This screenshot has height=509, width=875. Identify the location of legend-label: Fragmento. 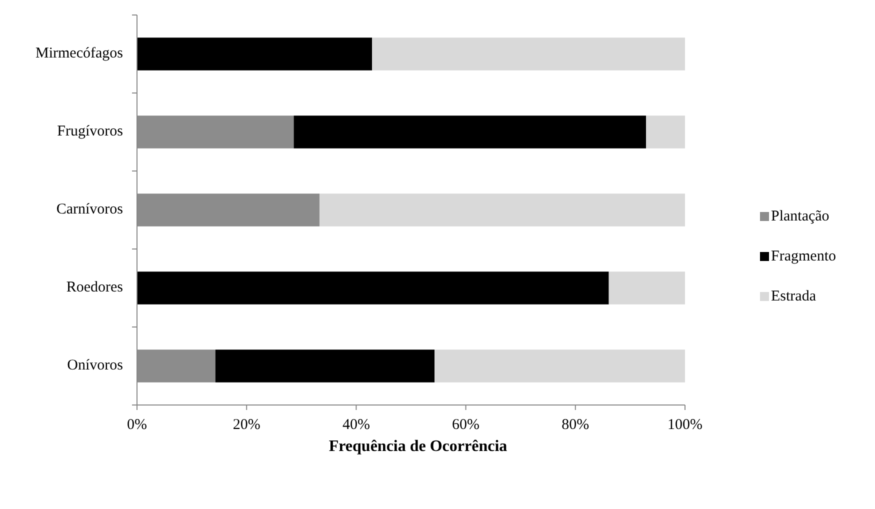
(803, 256).